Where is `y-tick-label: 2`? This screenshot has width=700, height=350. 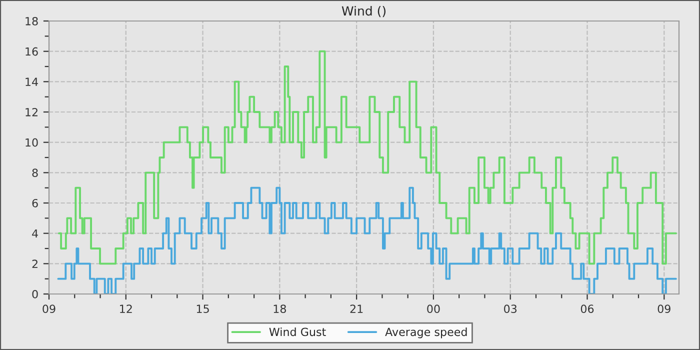 y-tick-label: 2 is located at coordinates (35, 264).